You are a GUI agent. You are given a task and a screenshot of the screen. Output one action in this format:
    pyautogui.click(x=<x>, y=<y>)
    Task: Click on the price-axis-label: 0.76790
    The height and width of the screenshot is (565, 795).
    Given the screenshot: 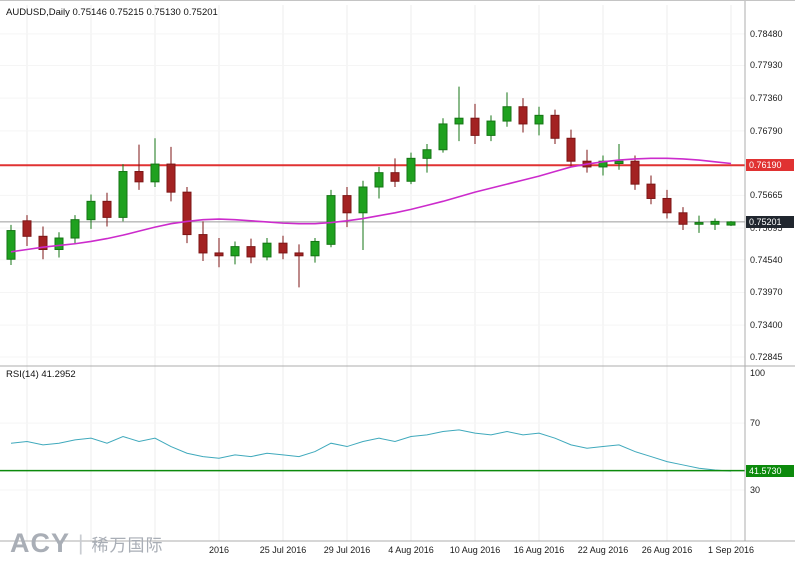 What is the action you would take?
    pyautogui.click(x=766, y=130)
    